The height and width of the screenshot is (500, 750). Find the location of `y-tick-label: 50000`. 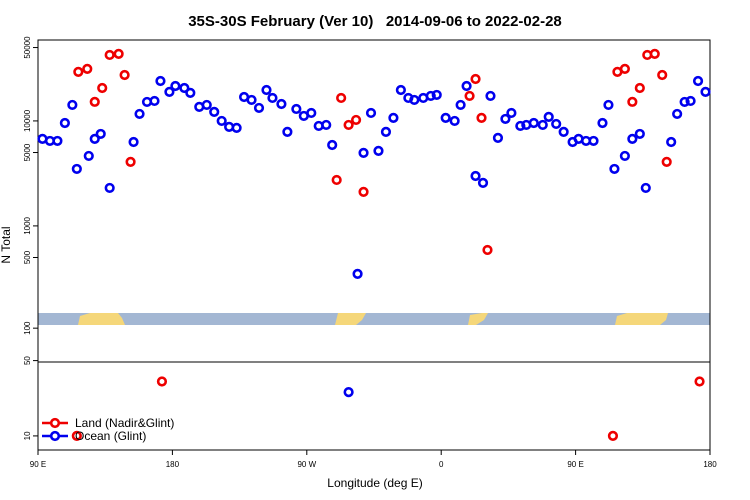

y-tick-label: 50000 is located at coordinates (27, 47).